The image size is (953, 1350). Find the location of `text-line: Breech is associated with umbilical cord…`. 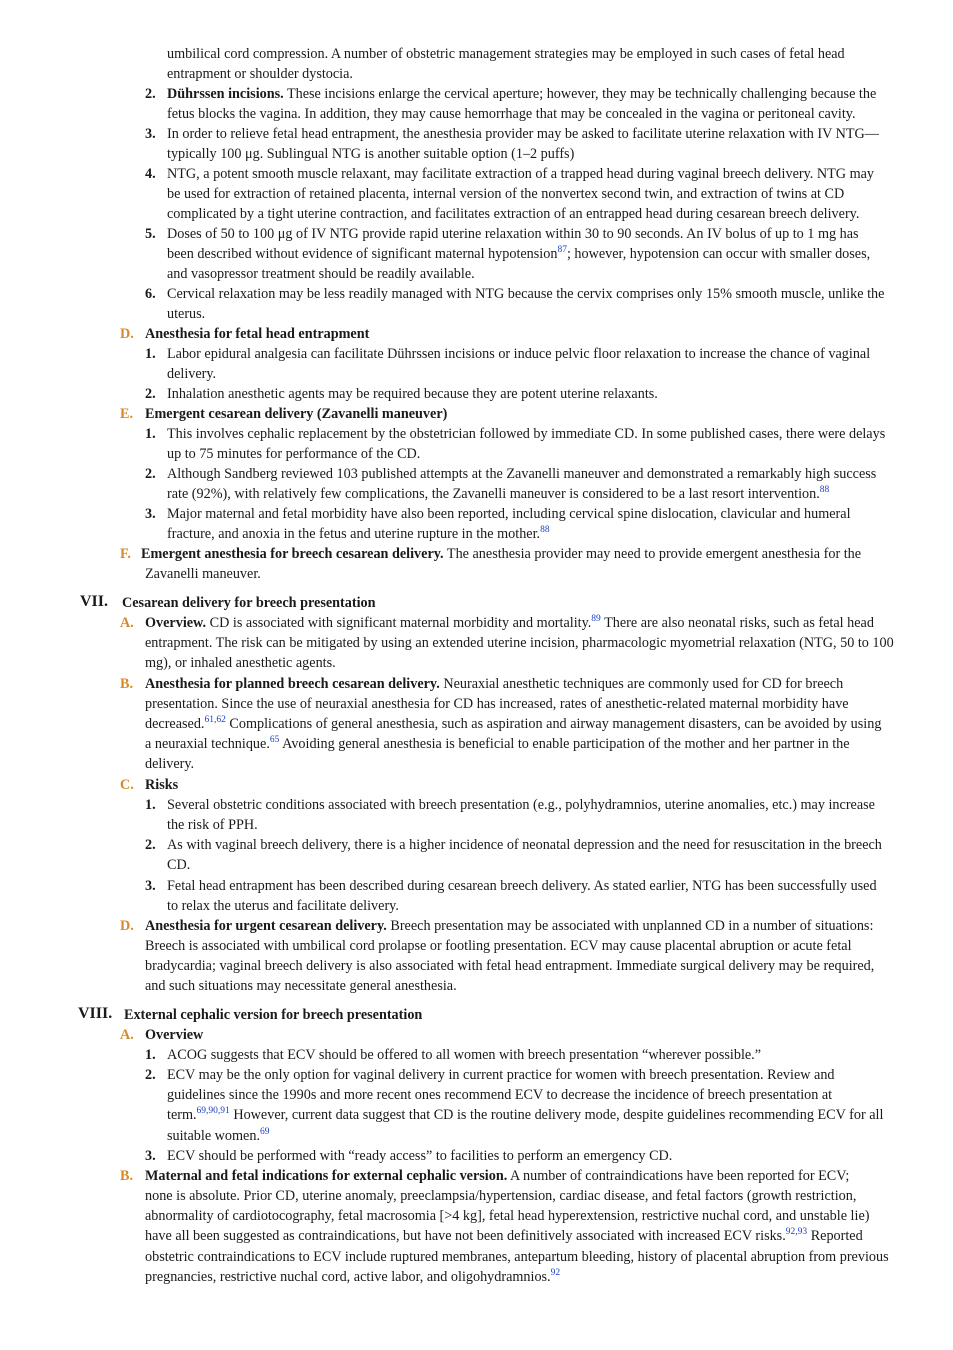

text-line: Breech is associated with umbilical cord… is located at coordinates (498, 946).